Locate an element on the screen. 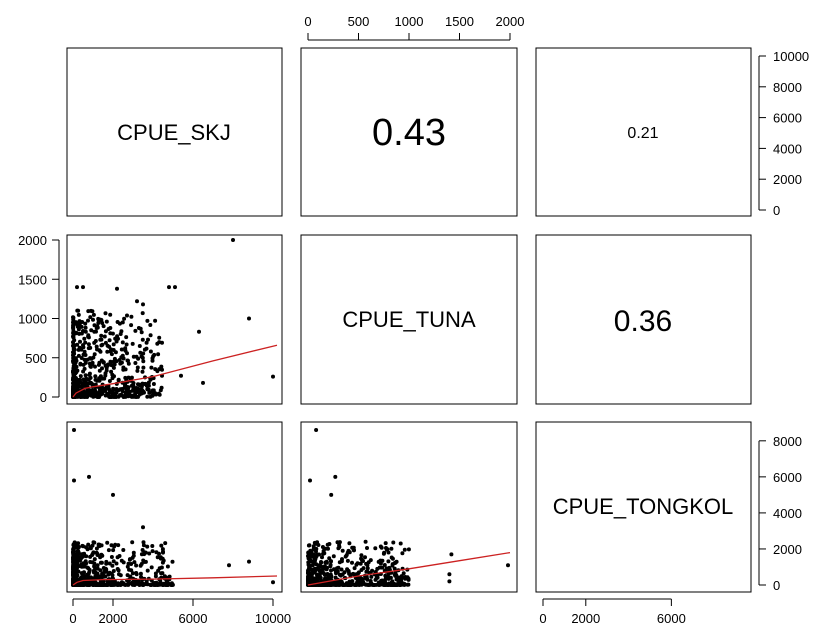 The width and height of the screenshot is (817, 627). right-axis-tongkol-tick-label: 0 is located at coordinates (776, 585).